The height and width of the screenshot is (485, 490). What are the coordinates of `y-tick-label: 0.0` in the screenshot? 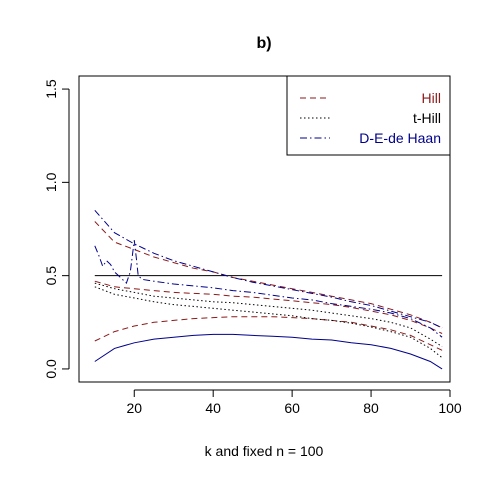 It's located at (51, 369).